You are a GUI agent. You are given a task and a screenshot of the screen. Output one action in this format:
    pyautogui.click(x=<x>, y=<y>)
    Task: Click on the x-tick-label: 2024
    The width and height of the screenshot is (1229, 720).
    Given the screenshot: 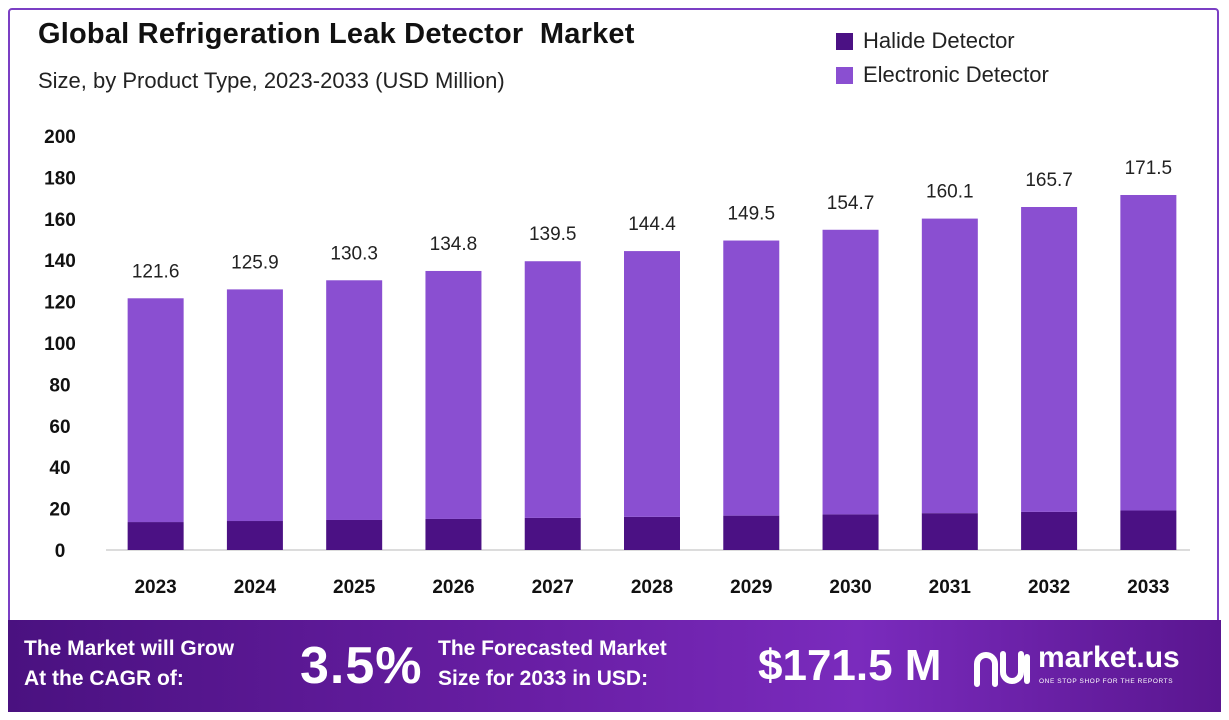 What is the action you would take?
    pyautogui.click(x=255, y=587)
    